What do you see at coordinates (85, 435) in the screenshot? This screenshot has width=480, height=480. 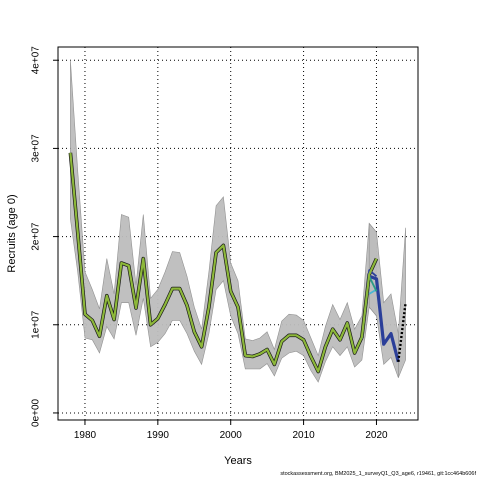 I see `x-tick-label-1980: 1980` at bounding box center [85, 435].